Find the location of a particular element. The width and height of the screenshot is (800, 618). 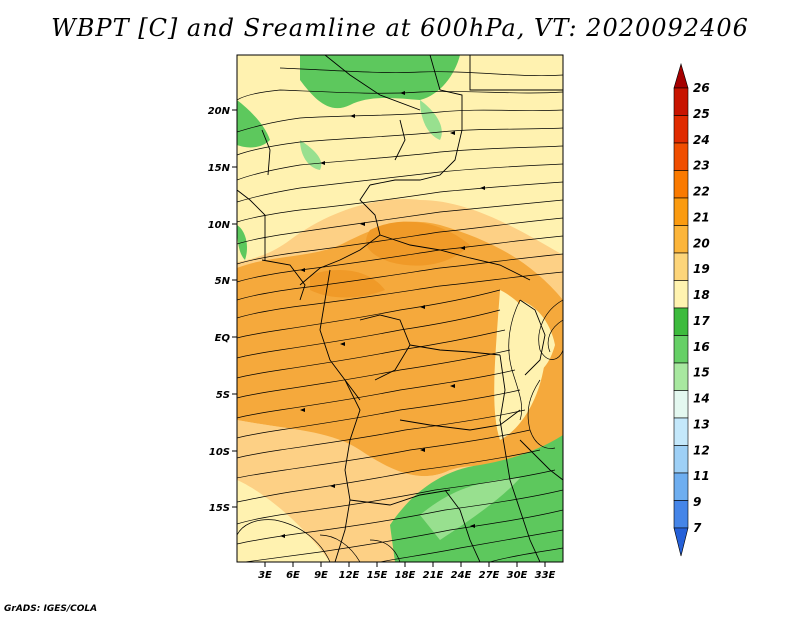

colorbar-label: 13 is located at coordinates (701, 424).